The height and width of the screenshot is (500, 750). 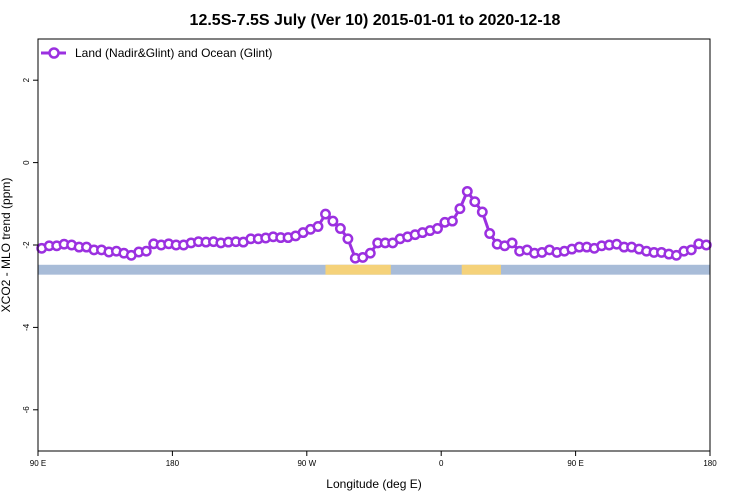 What do you see at coordinates (173, 53) in the screenshot?
I see `legend-label: Land (Nadir&Glint) and Ocean (Glint)` at bounding box center [173, 53].